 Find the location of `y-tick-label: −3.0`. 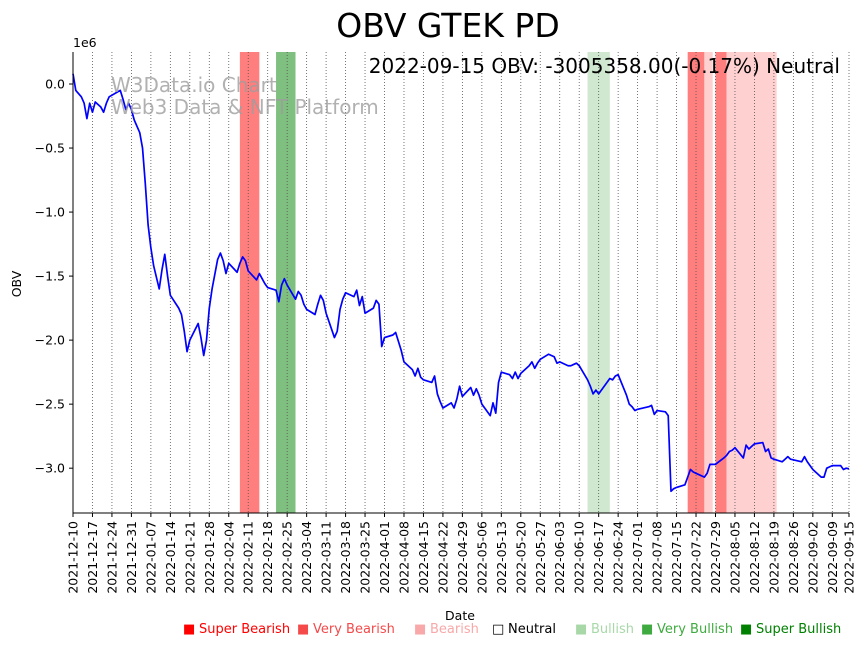

y-tick-label: −3.0 is located at coordinates (50, 468).